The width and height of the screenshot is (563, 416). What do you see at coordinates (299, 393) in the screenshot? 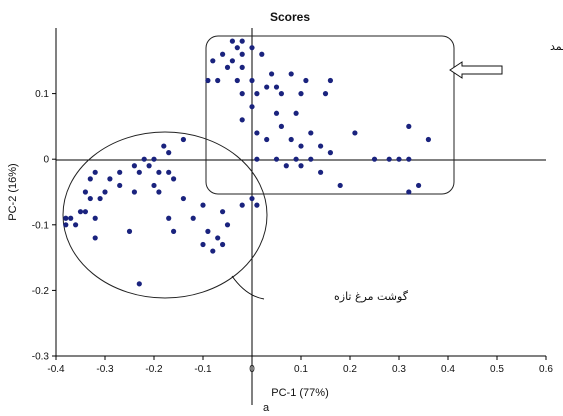
I see `x-axis-title: PC-1 (77%)` at bounding box center [299, 393].